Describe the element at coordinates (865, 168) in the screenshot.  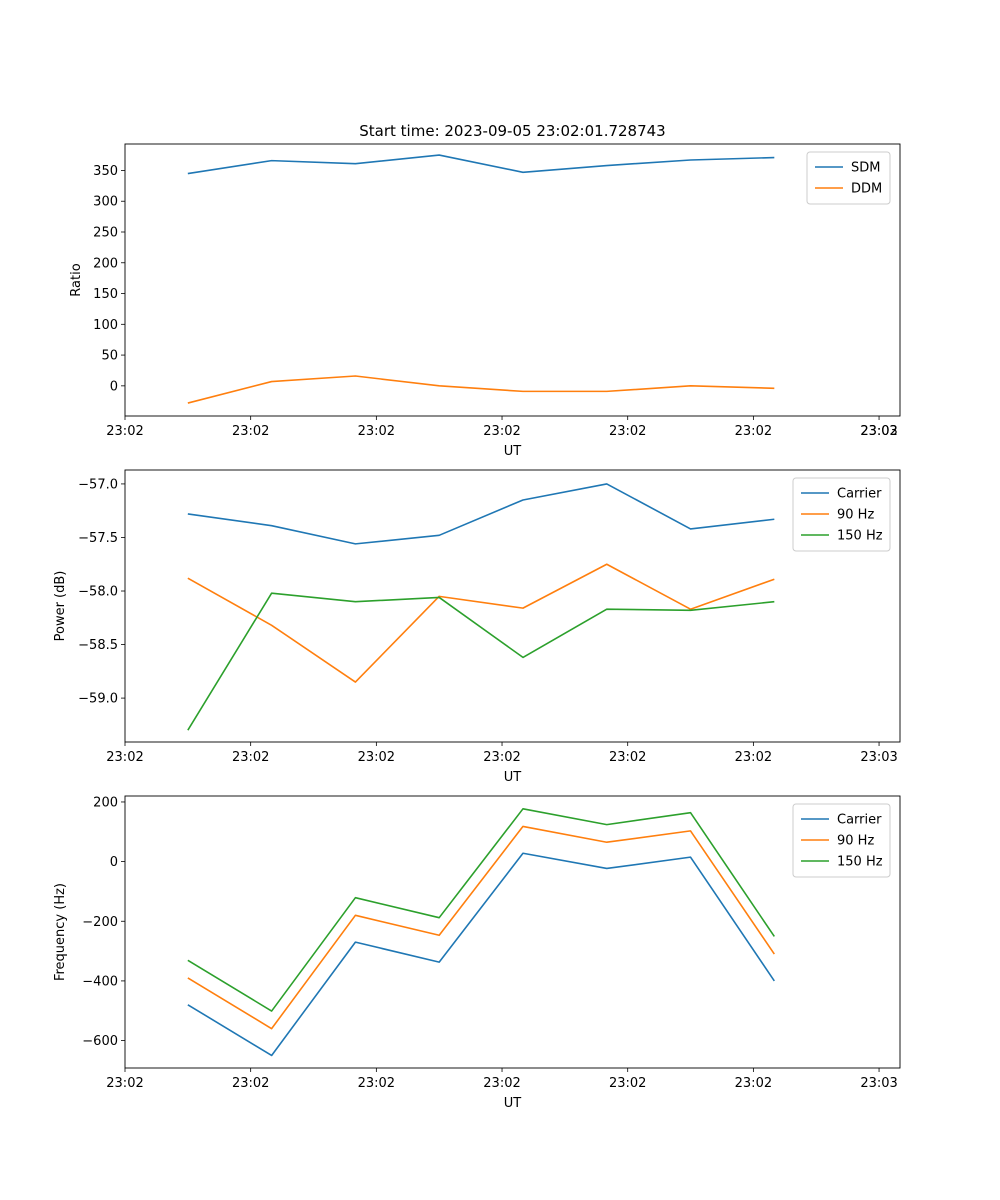
I see `legend-label: SDM` at that location.